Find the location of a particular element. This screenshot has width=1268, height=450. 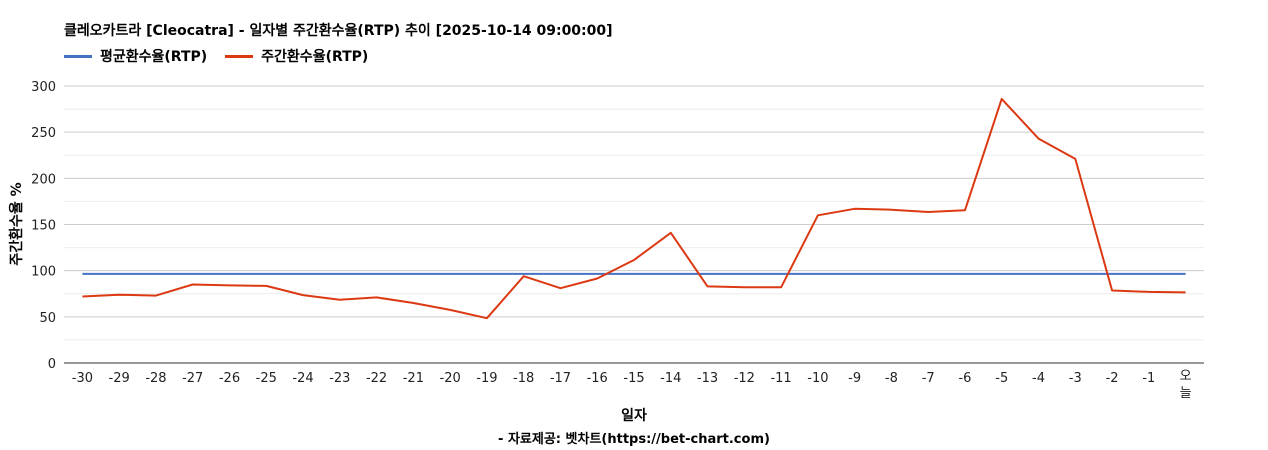

x-tick-label: -12 is located at coordinates (744, 378).